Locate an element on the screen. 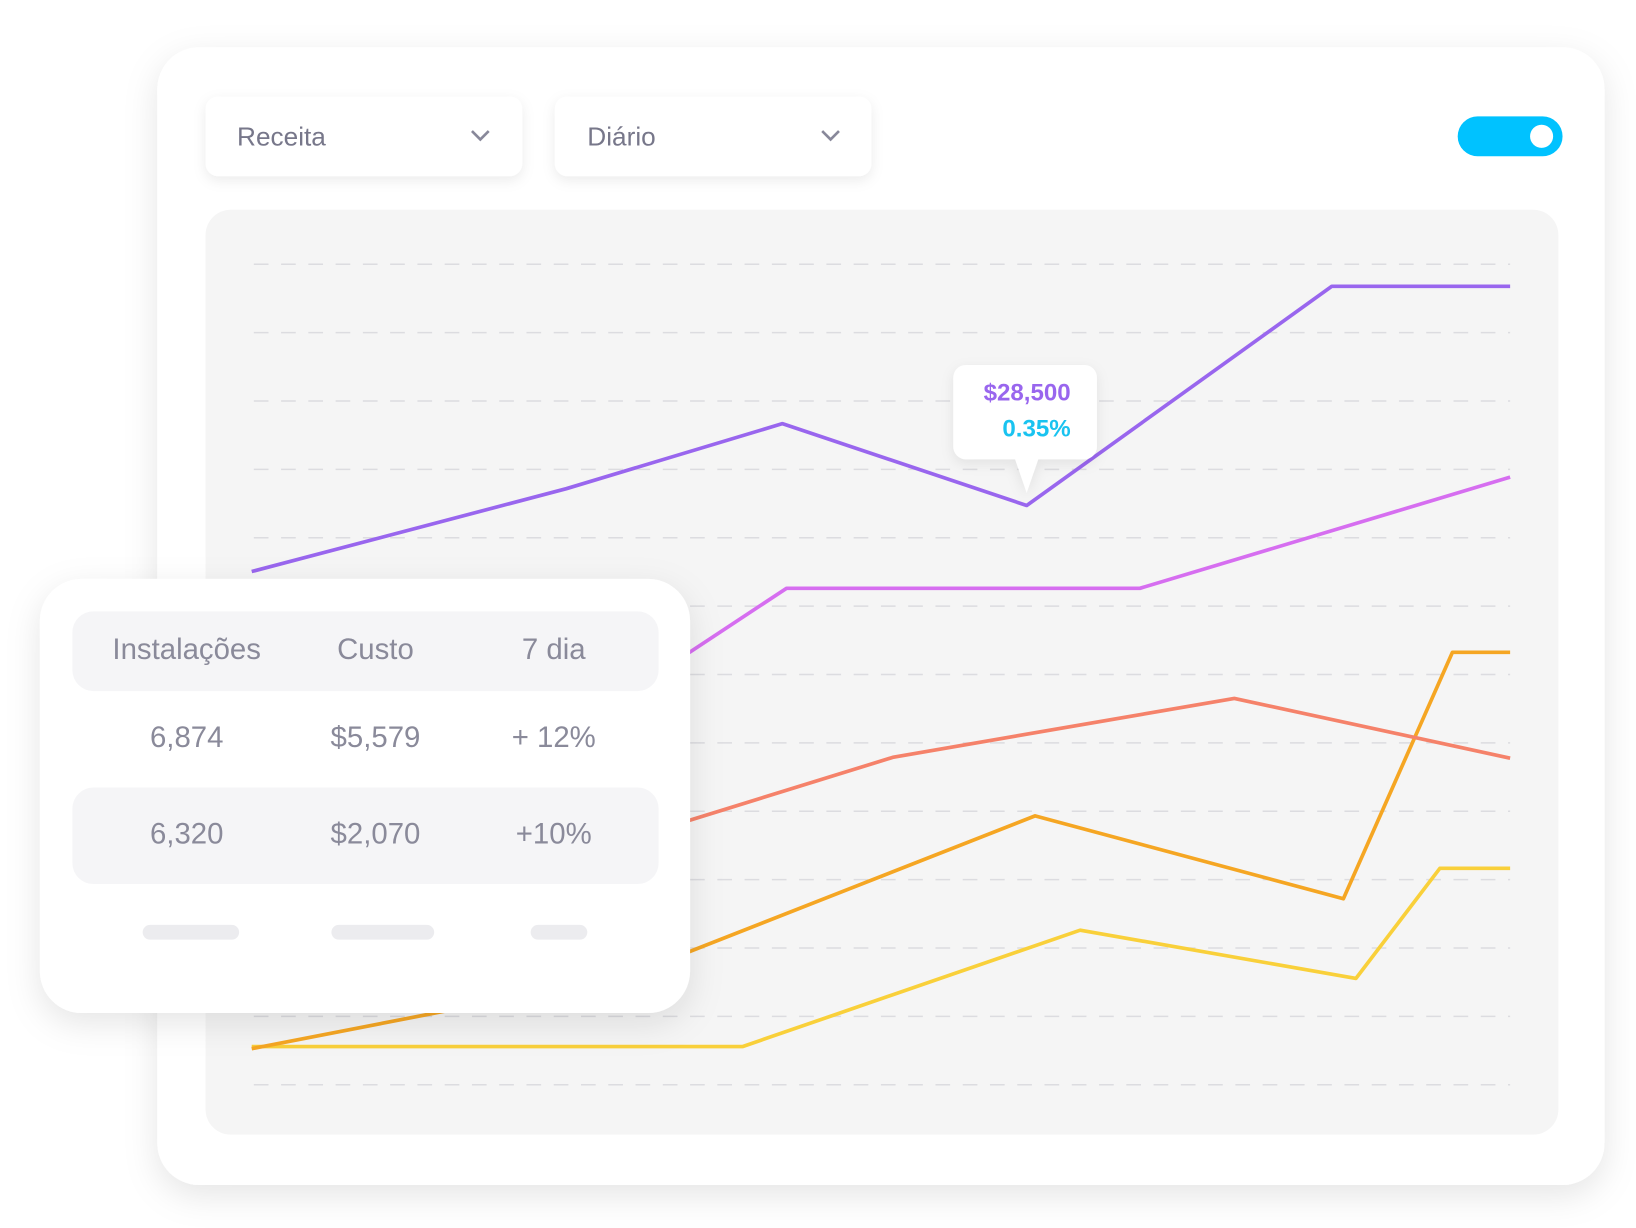 The width and height of the screenshot is (1636, 1228). table-row-bg is located at coordinates (365, 836).